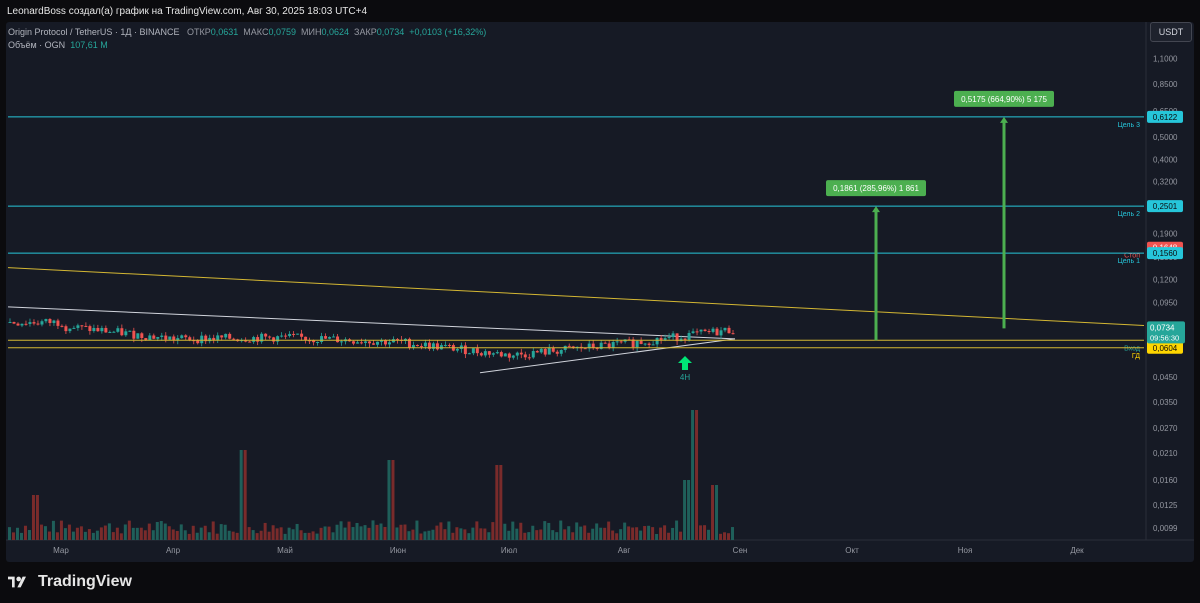 The image size is (1200, 603). Describe the element at coordinates (1165, 453) in the screenshot. I see `y-tick-label: 0,0210` at that location.